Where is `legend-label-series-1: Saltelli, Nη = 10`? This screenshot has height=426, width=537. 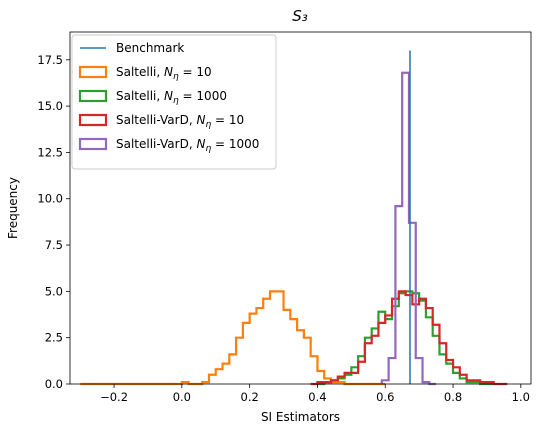
legend-label-series-1: Saltelli, Nη = 10 is located at coordinates (164, 73).